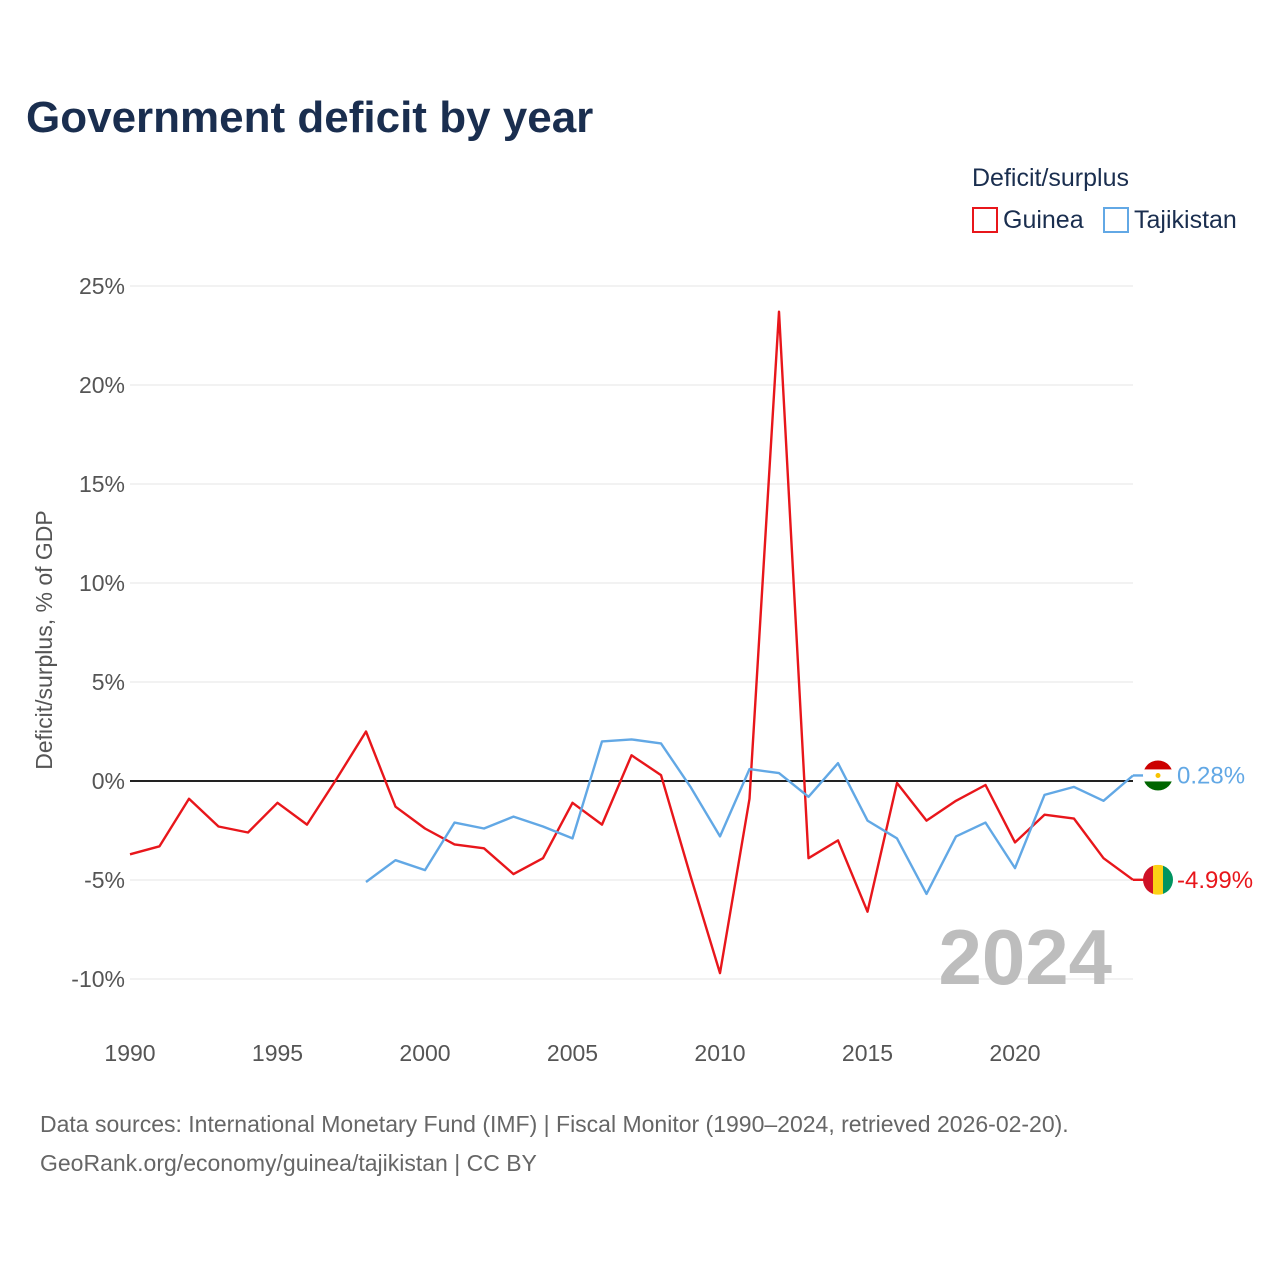  I want to click on x-tick-label: 2015, so click(867, 1053).